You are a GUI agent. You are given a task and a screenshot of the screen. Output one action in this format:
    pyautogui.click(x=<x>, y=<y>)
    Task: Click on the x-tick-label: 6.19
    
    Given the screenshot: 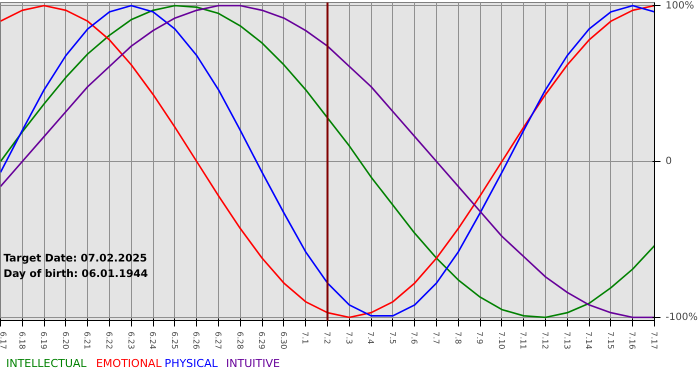 What is the action you would take?
    pyautogui.click(x=43, y=341)
    